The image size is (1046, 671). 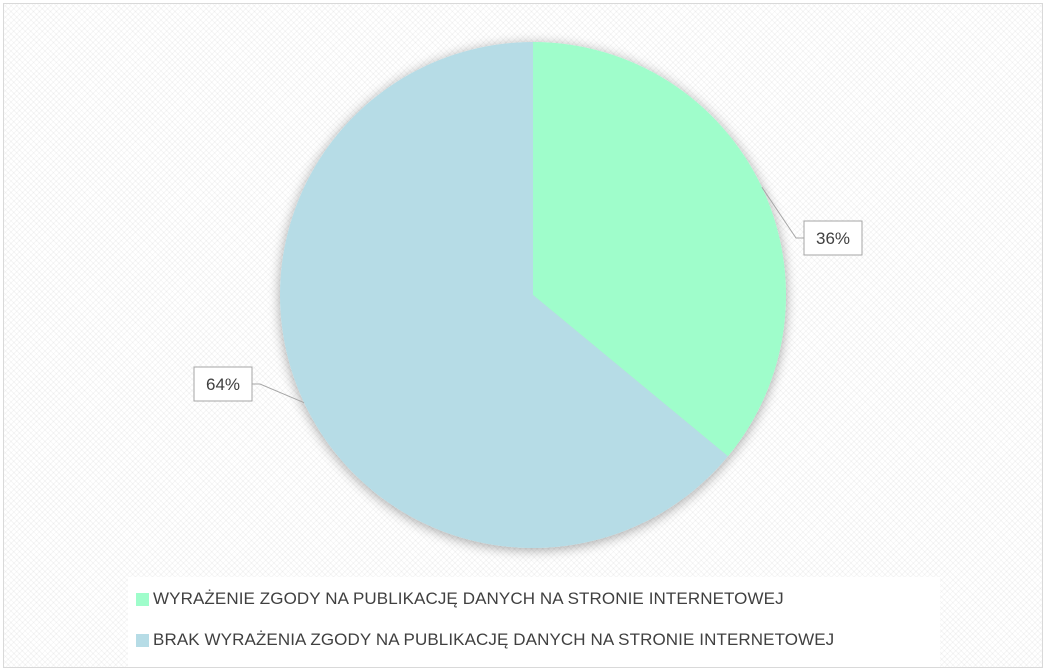 I want to click on leader-line-no-consent, so click(x=278, y=393).